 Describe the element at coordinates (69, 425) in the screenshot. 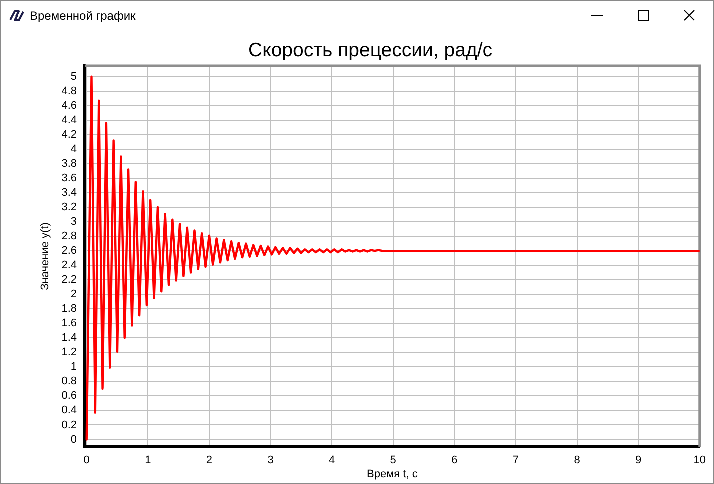

I see `y-tick-label: 0.2` at that location.